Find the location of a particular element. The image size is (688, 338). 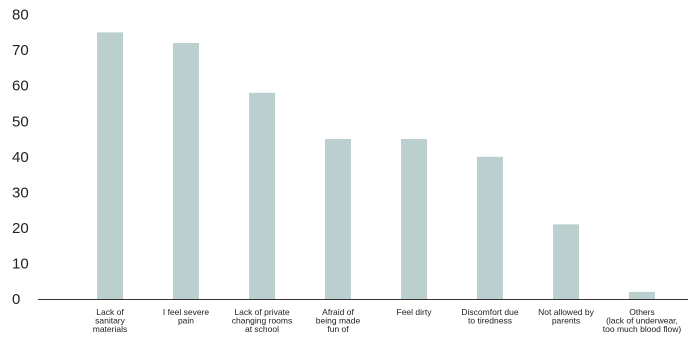

x-tick-label-line: to tiredness is located at coordinates (490, 321).